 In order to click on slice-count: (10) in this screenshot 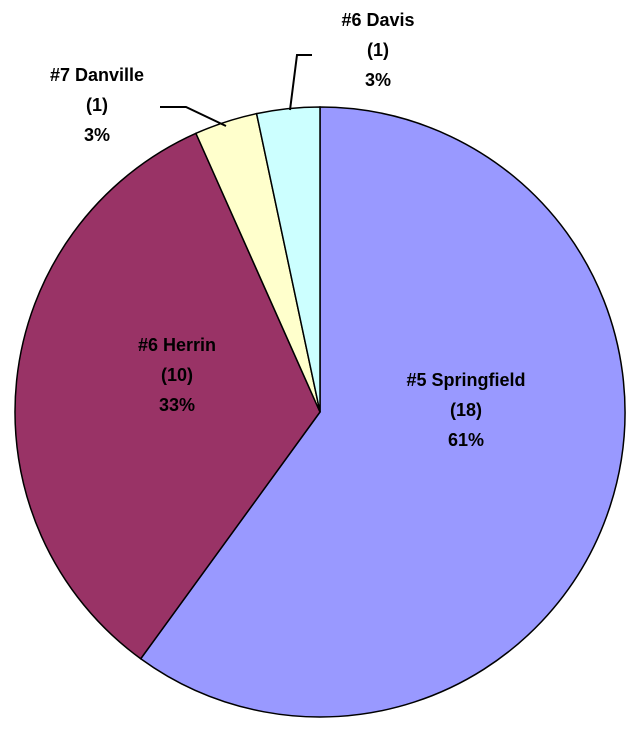, I will do `click(176, 375)`.